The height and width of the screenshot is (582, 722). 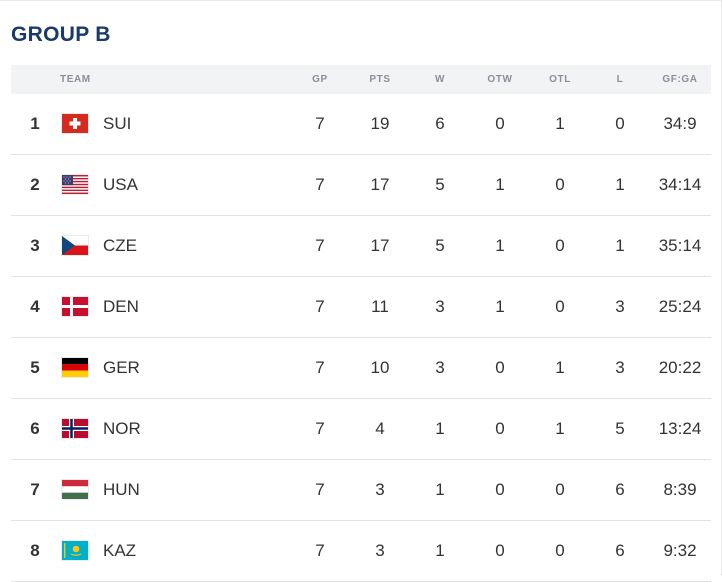 What do you see at coordinates (620, 79) in the screenshot?
I see `header-l: L` at bounding box center [620, 79].